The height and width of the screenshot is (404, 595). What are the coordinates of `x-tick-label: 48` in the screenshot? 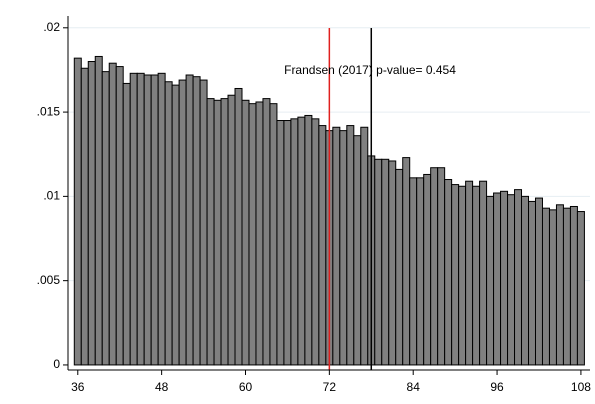 It's located at (162, 387).